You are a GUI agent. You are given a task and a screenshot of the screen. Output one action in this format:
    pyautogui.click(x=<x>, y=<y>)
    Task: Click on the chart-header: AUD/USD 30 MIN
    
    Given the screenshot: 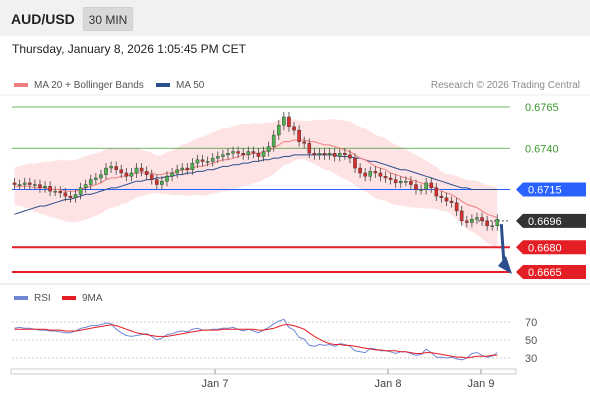 What is the action you would take?
    pyautogui.click(x=295, y=18)
    